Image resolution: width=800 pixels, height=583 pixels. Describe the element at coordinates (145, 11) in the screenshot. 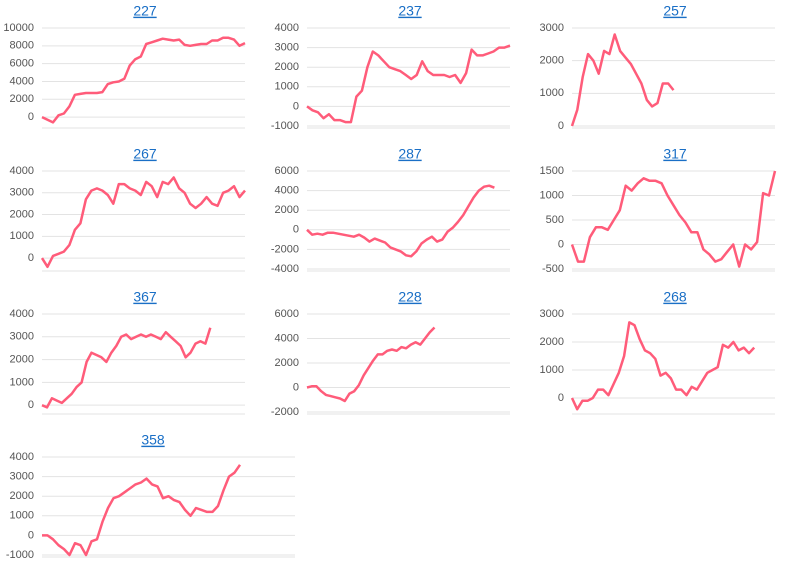

I see `chart-title: 227` at that location.